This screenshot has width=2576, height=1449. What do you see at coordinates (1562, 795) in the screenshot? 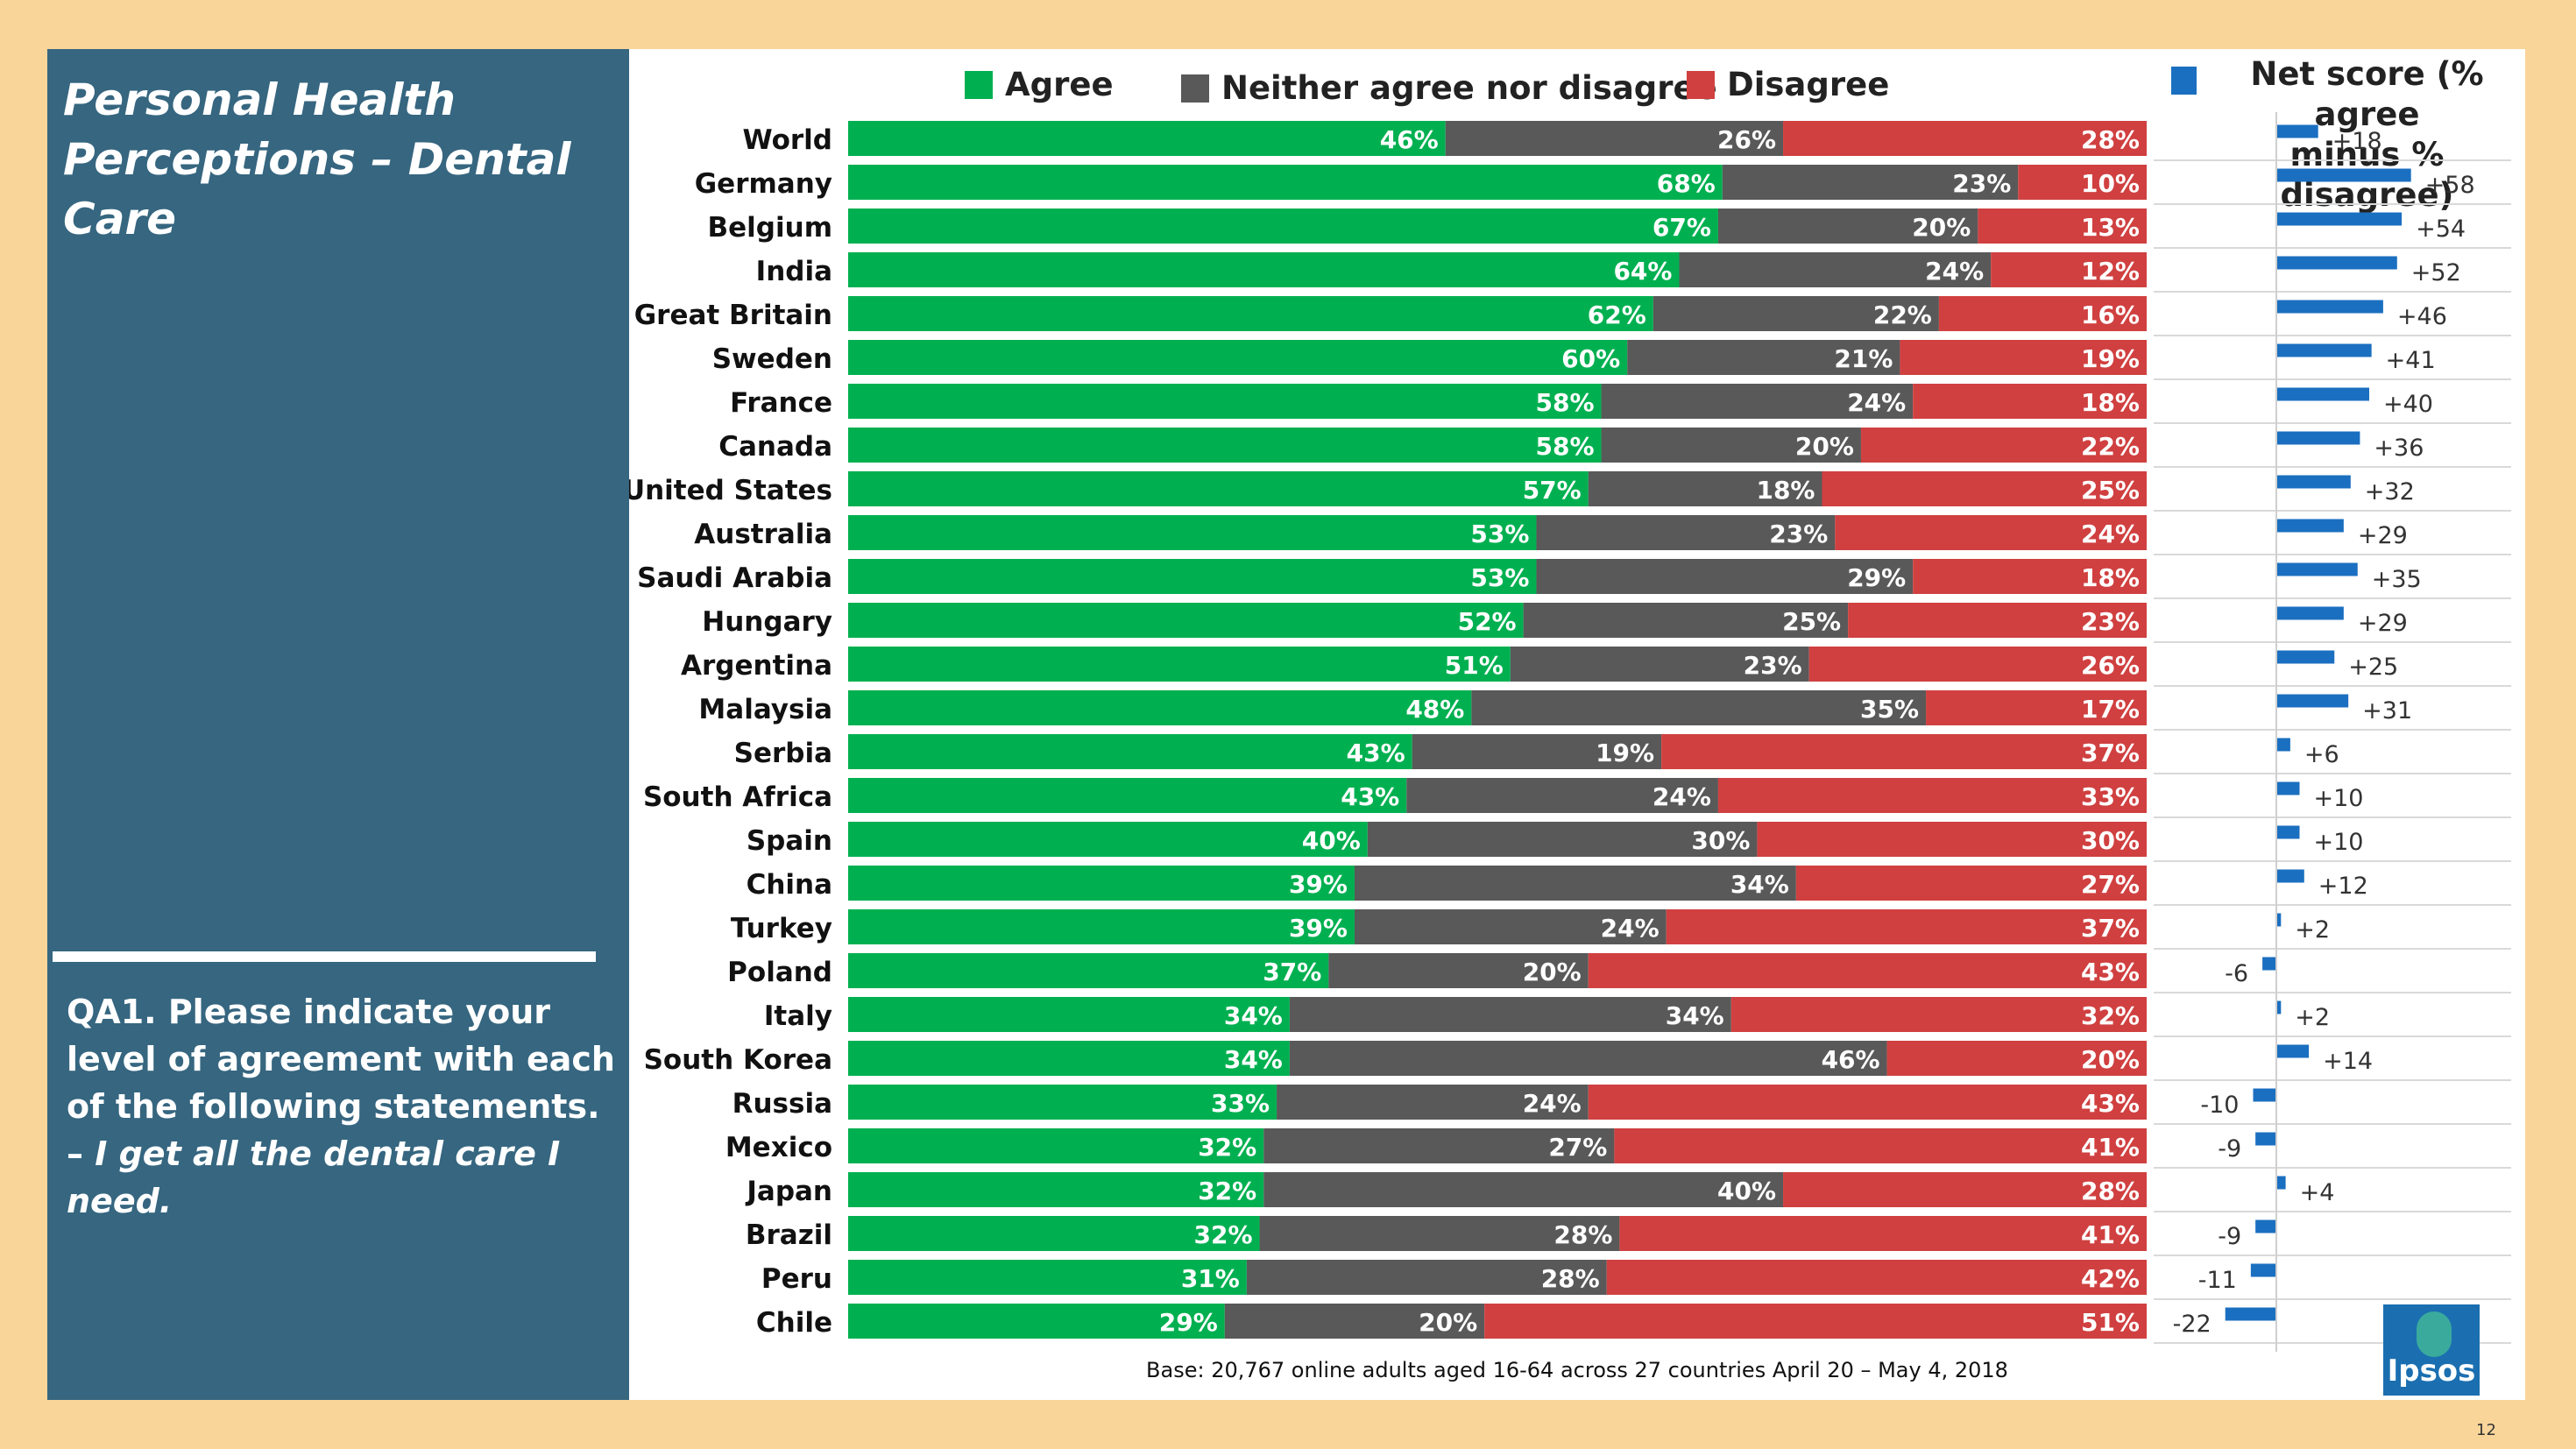
I see `bar-neither-south-africa` at bounding box center [1562, 795].